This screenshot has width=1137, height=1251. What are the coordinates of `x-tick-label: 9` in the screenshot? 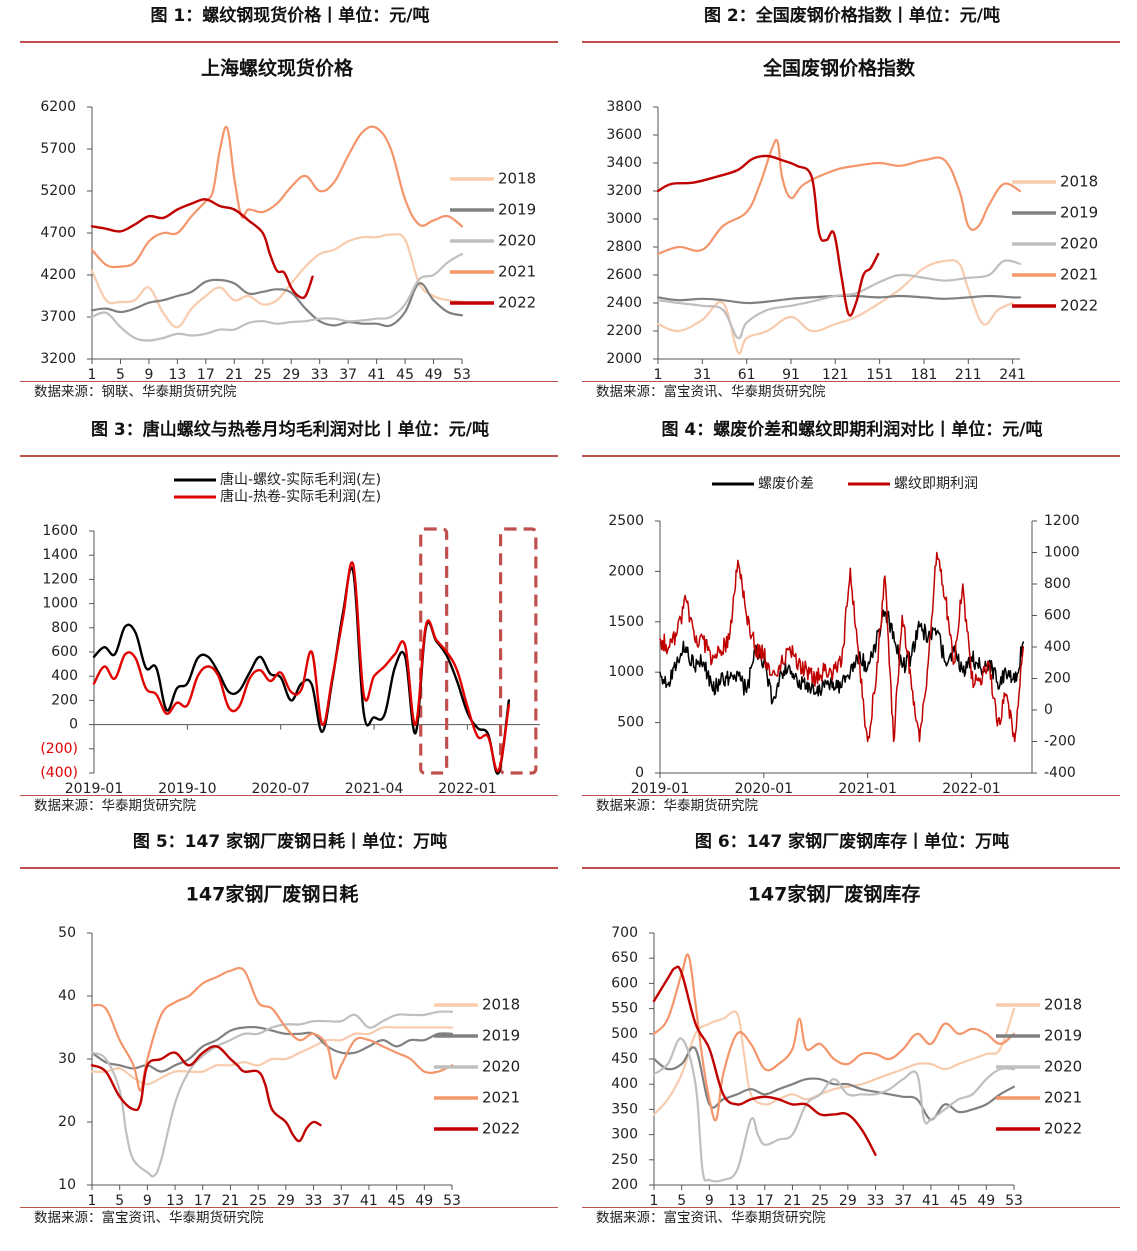 It's located at (709, 1200).